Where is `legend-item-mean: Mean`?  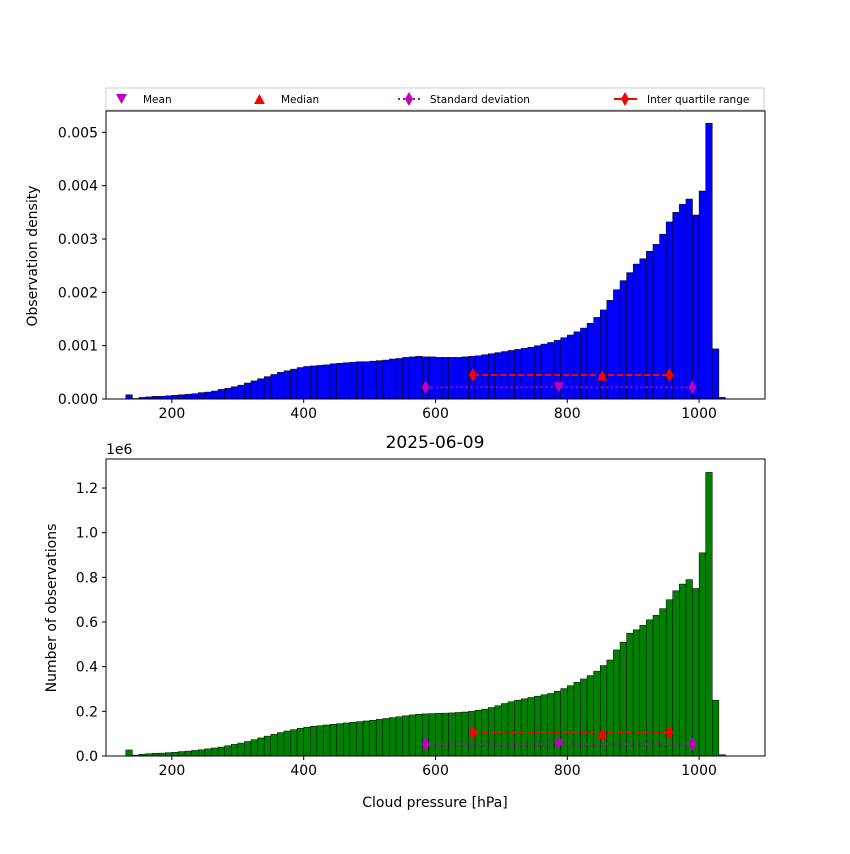
legend-item-mean: Mean is located at coordinates (144, 100).